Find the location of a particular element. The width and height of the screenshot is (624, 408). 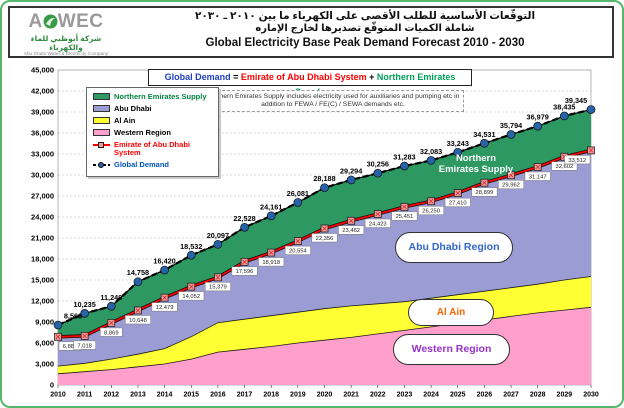

global-demand-label: 35,794 is located at coordinates (511, 125).